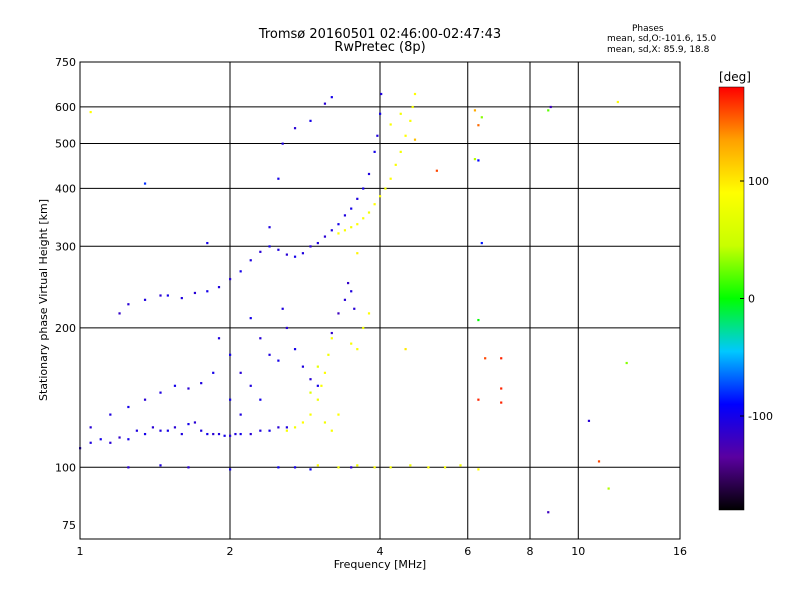  What do you see at coordinates (65, 328) in the screenshot?
I see `y-tick-label: 200` at bounding box center [65, 328].